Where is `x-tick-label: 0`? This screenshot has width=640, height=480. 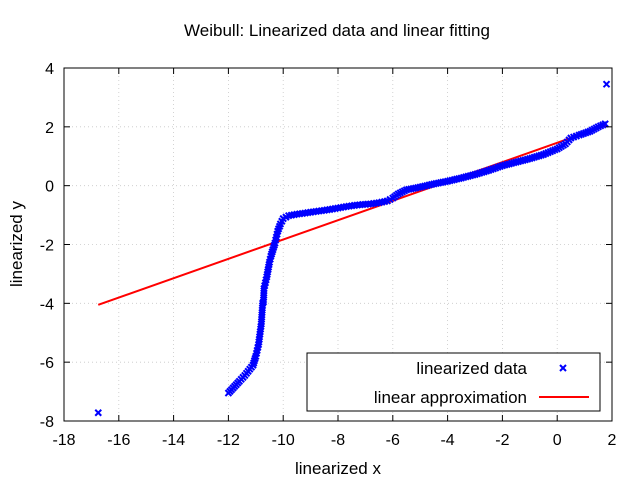
x-tick-label: 0 is located at coordinates (557, 440).